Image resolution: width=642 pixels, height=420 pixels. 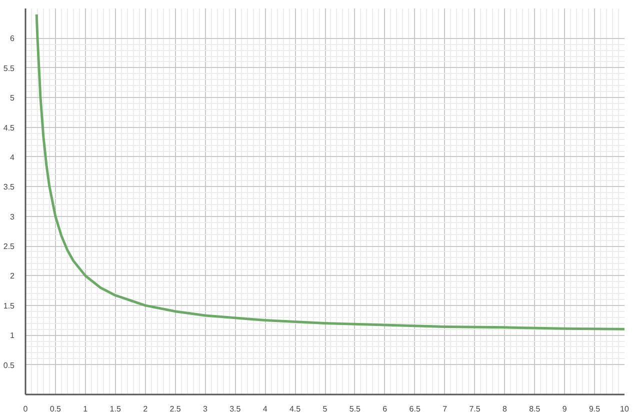 What do you see at coordinates (505, 409) in the screenshot?
I see `x-tick-label: 8` at bounding box center [505, 409].